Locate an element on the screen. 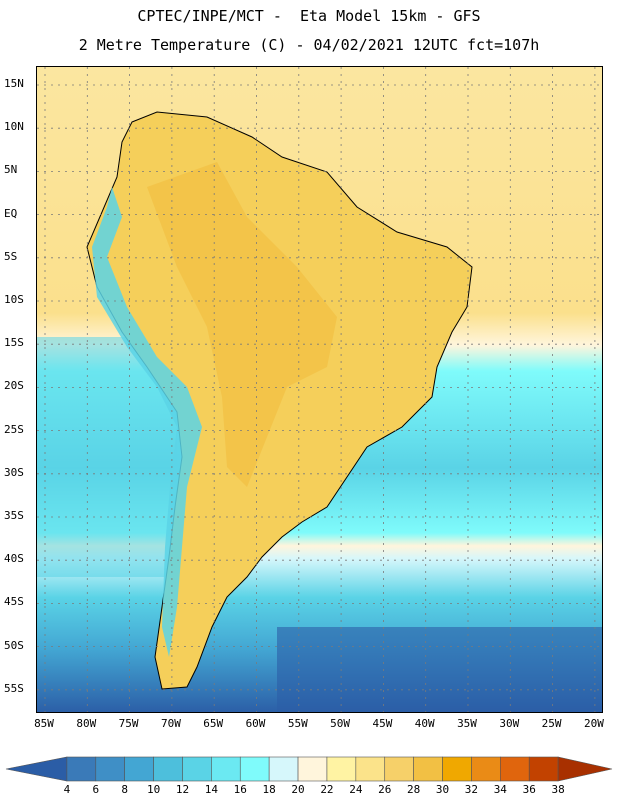 This screenshot has width=618, height=800. lon-label-55w: 55W is located at coordinates (297, 723).